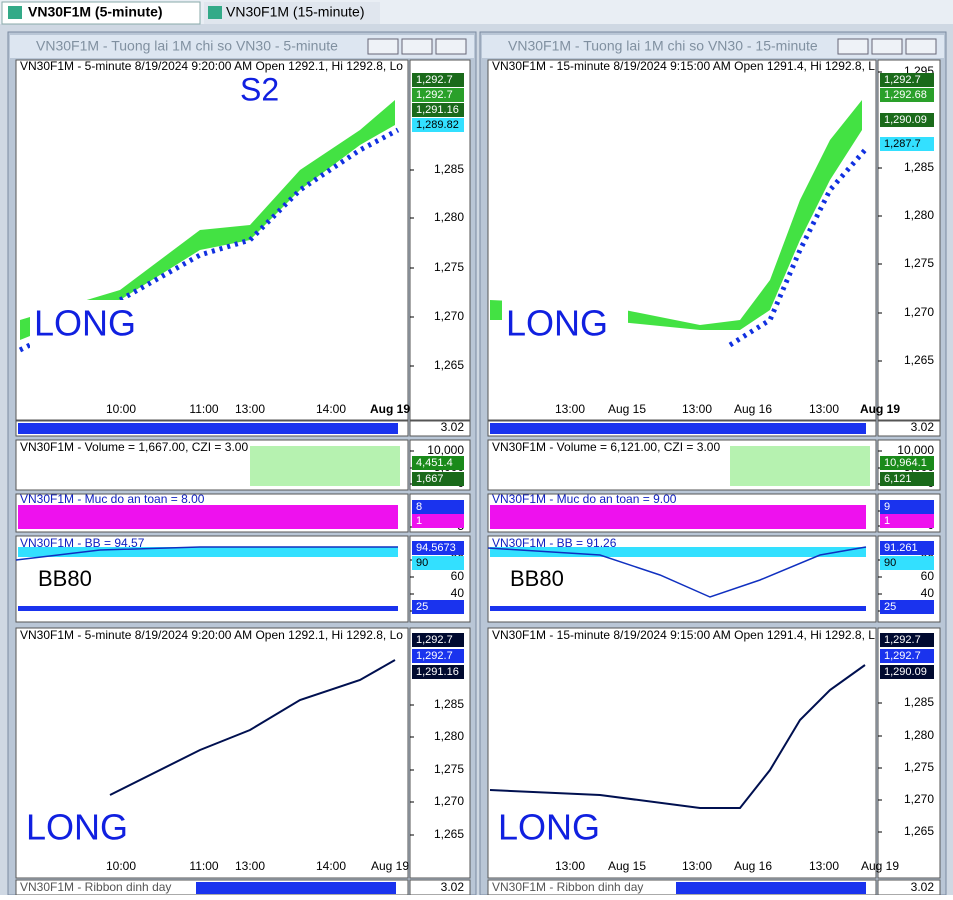  Describe the element at coordinates (208, 608) in the screenshot. I see `bb-base` at that location.